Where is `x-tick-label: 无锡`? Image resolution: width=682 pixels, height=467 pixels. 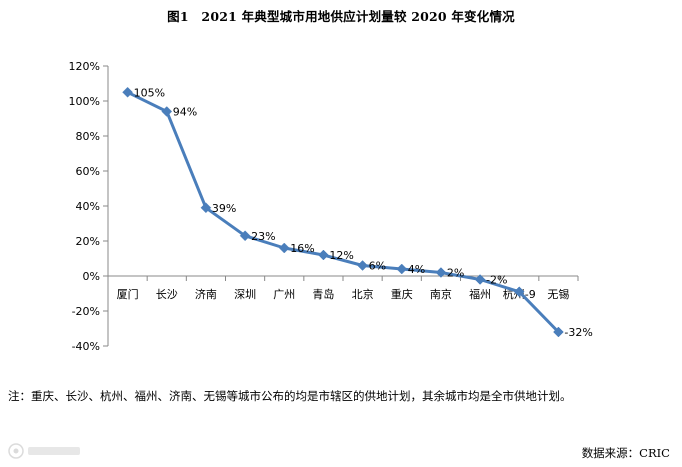
x-tick-label: 无锡 is located at coordinates (558, 294).